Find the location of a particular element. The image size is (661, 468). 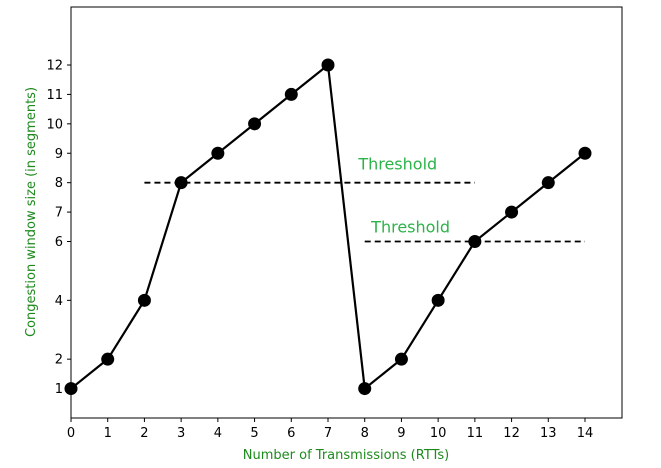

annotations: Threshold Threshold is located at coordinates (403, 195).